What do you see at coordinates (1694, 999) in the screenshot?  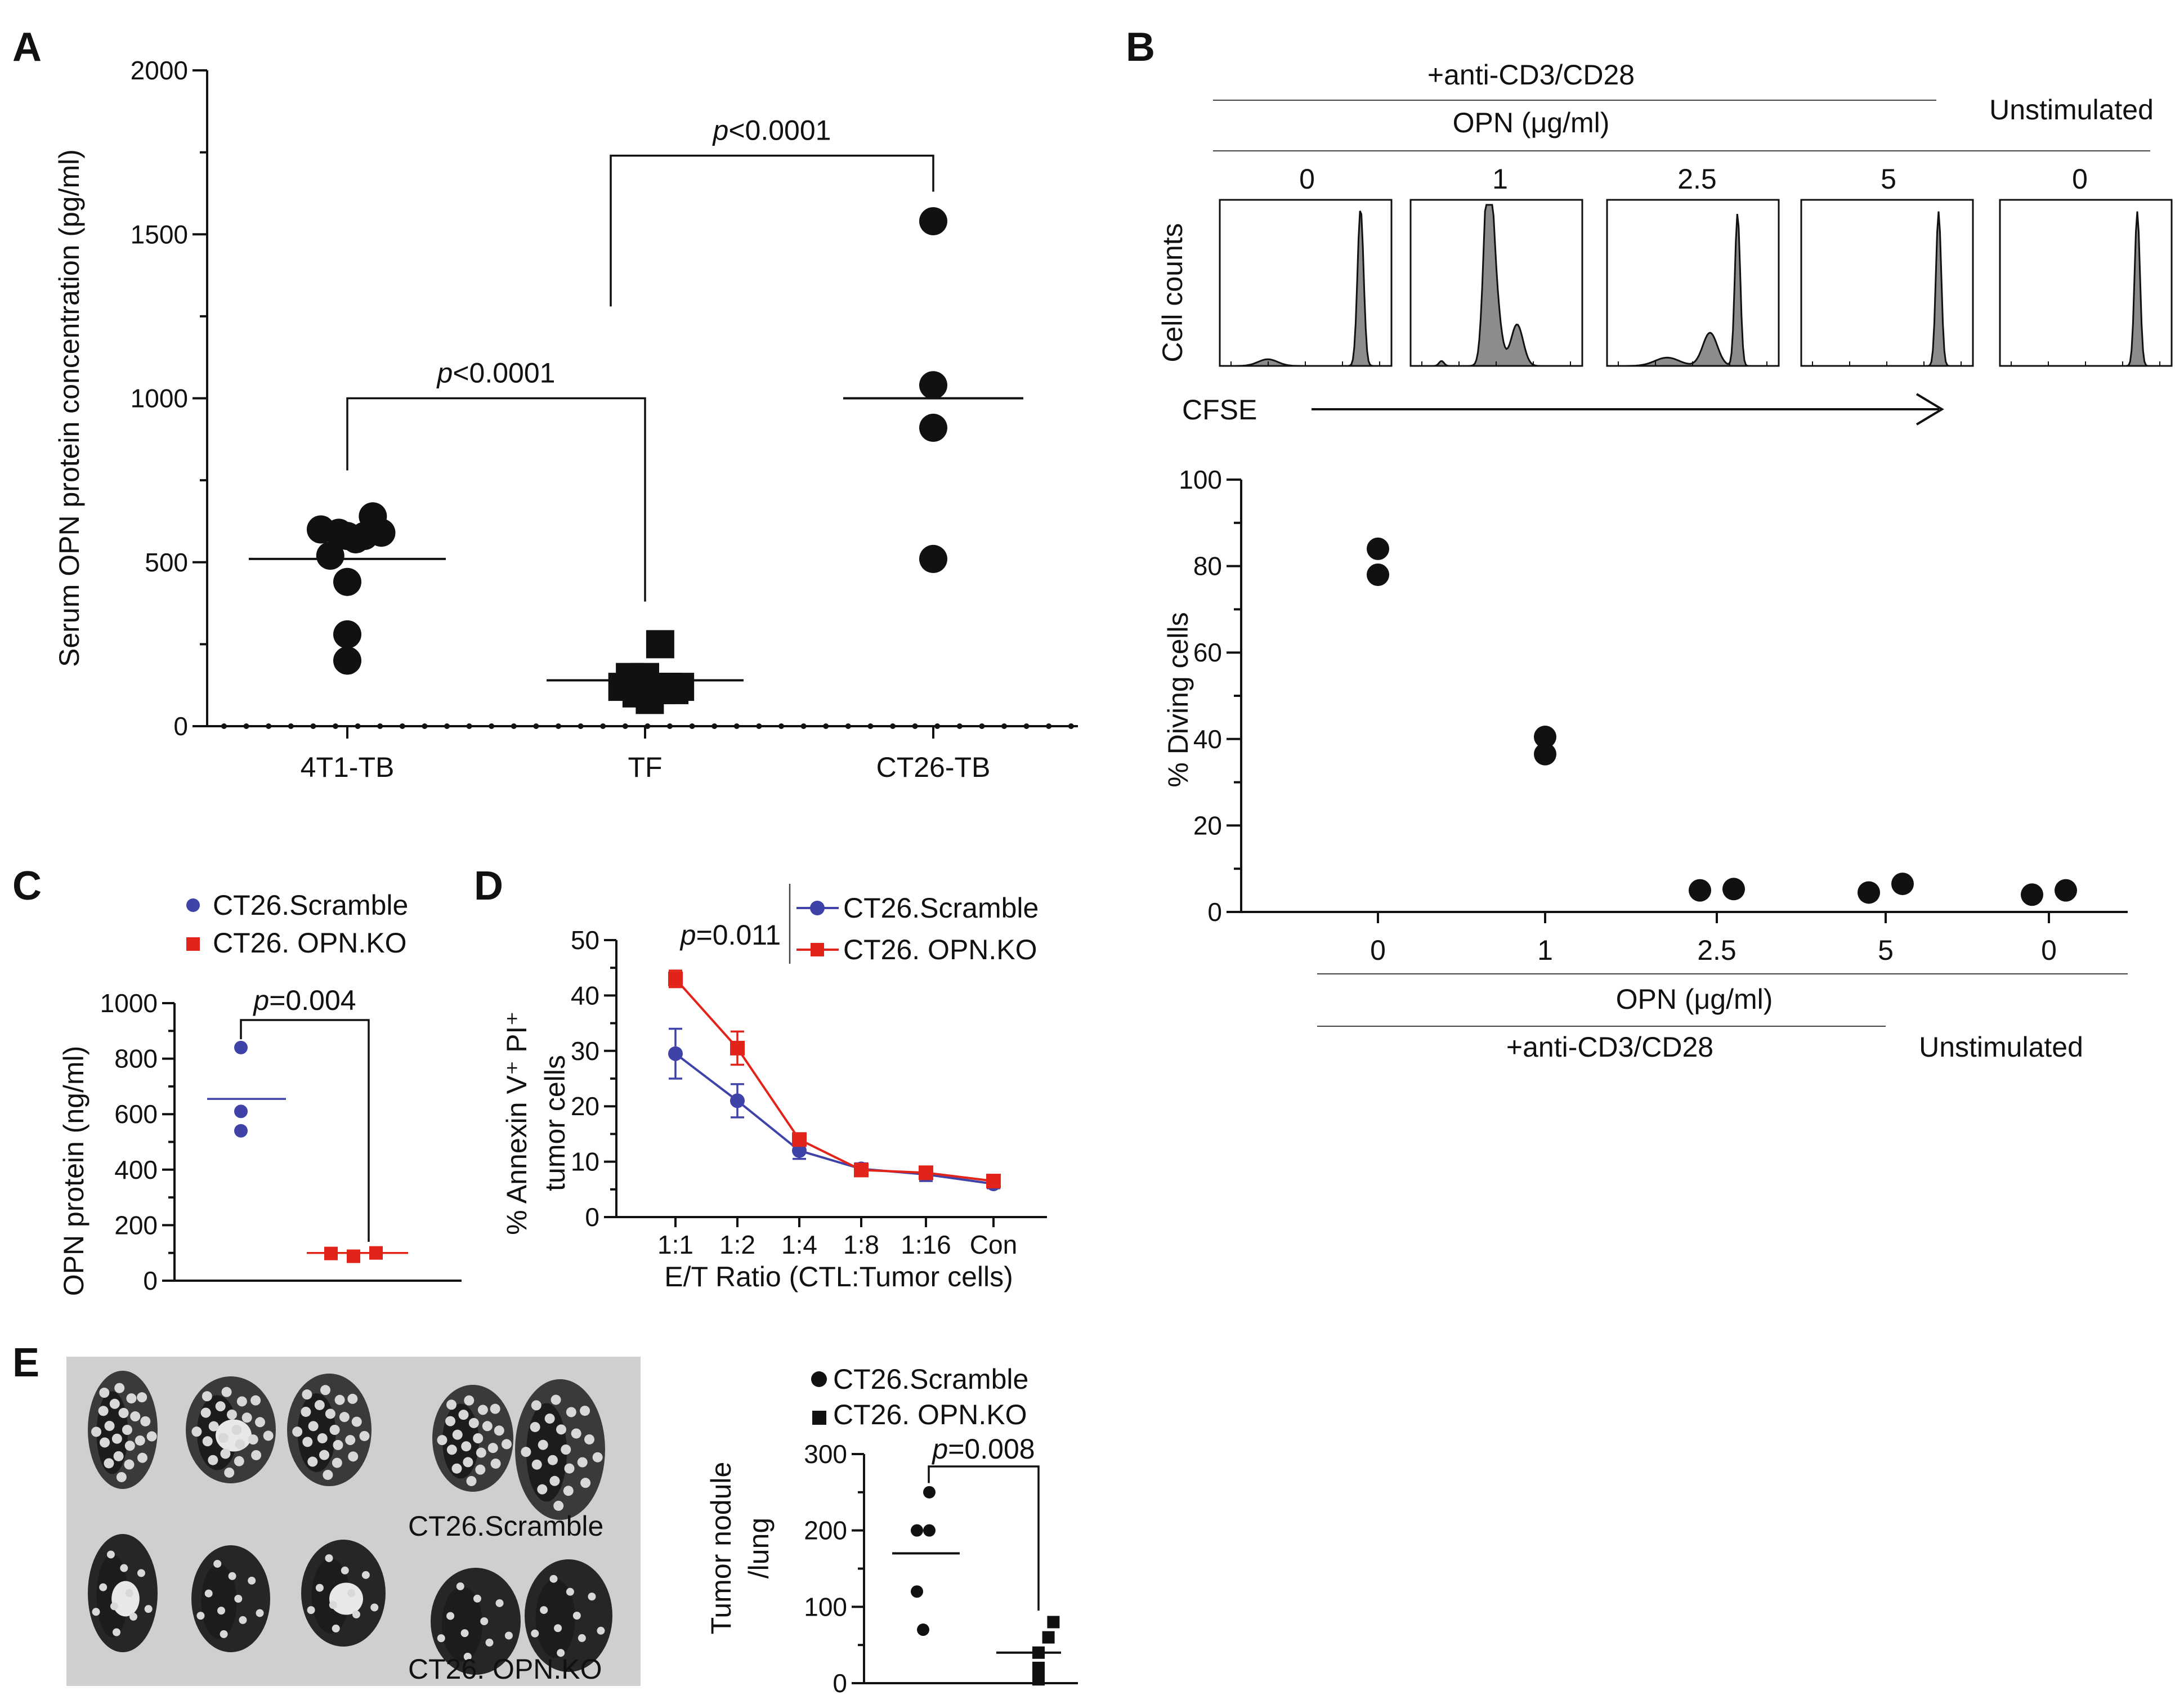 I see `panel-b-x-axis-label: OPN (μg/ml)` at bounding box center [1694, 999].